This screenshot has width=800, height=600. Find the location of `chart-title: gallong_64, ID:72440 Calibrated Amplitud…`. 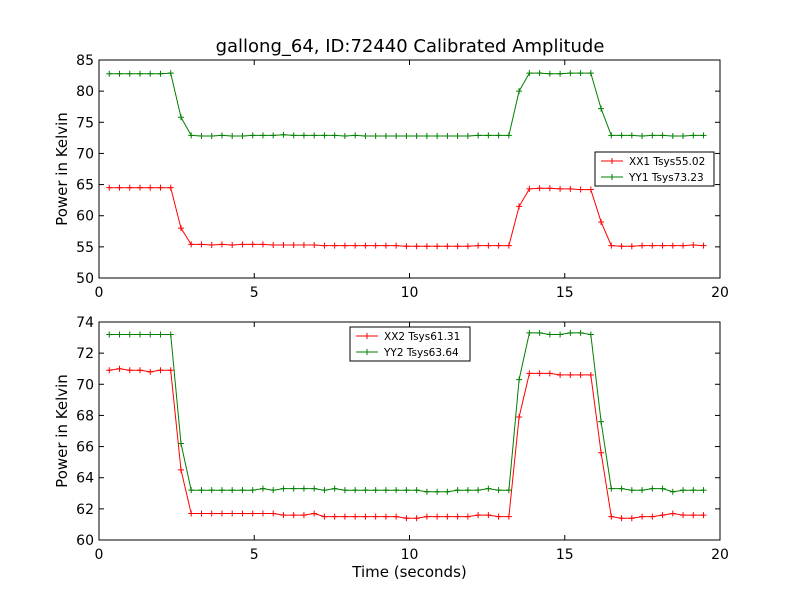

chart-title: gallong_64, ID:72440 Calibrated Amplitud… is located at coordinates (410, 46).